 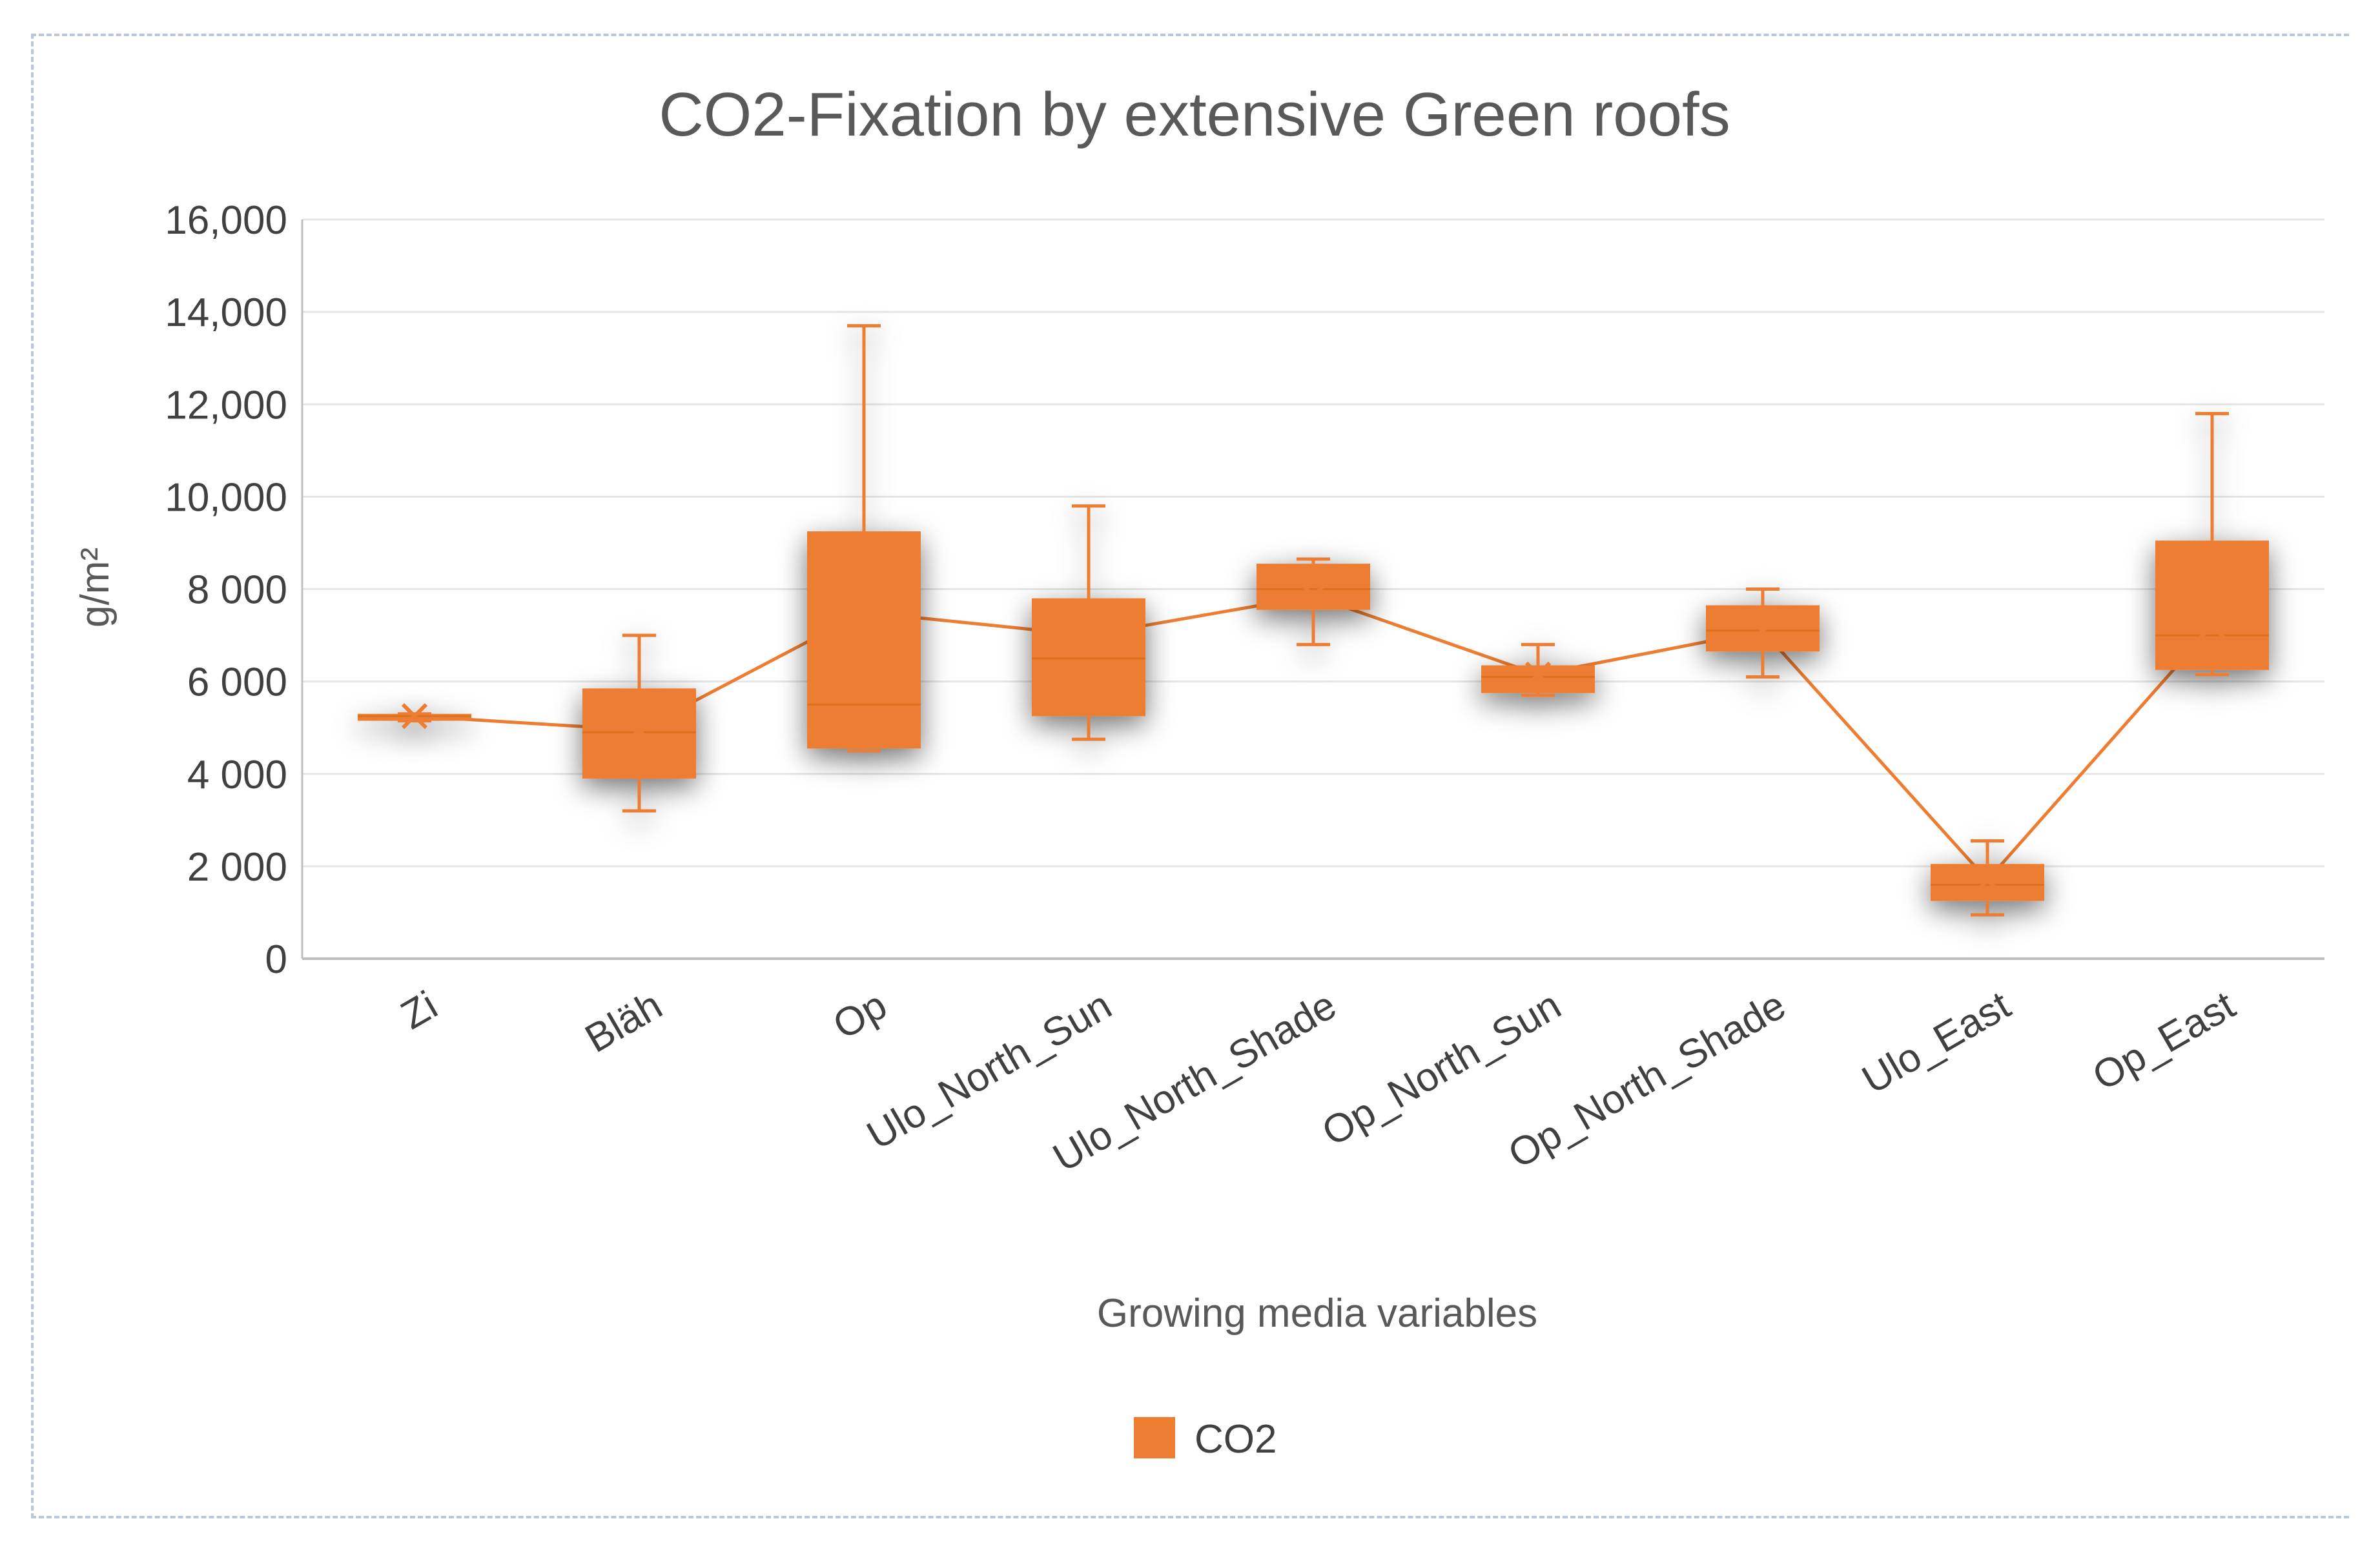 What do you see at coordinates (1936, 1043) in the screenshot?
I see `x-tick-label: Ulo_East` at bounding box center [1936, 1043].